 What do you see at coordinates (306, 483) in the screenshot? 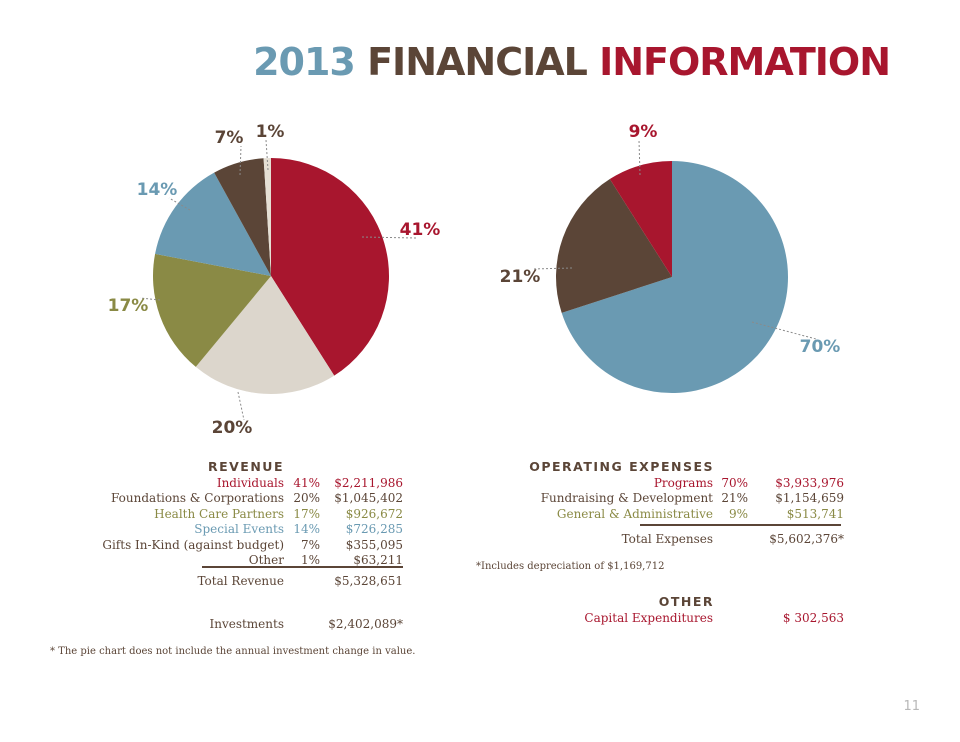
I see `revenue-pct: 41%` at bounding box center [306, 483].